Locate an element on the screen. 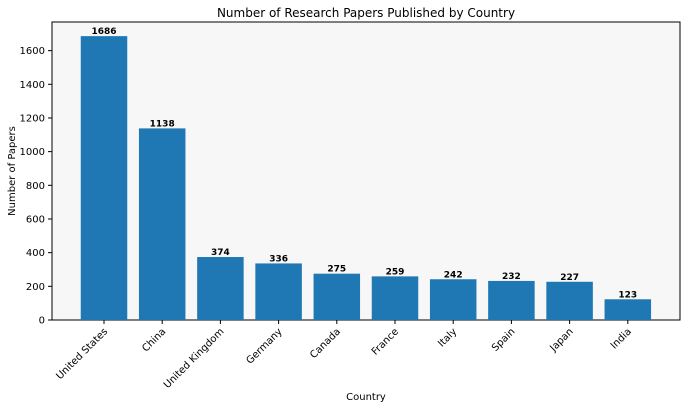 The width and height of the screenshot is (686, 409). bar-china is located at coordinates (162, 224).